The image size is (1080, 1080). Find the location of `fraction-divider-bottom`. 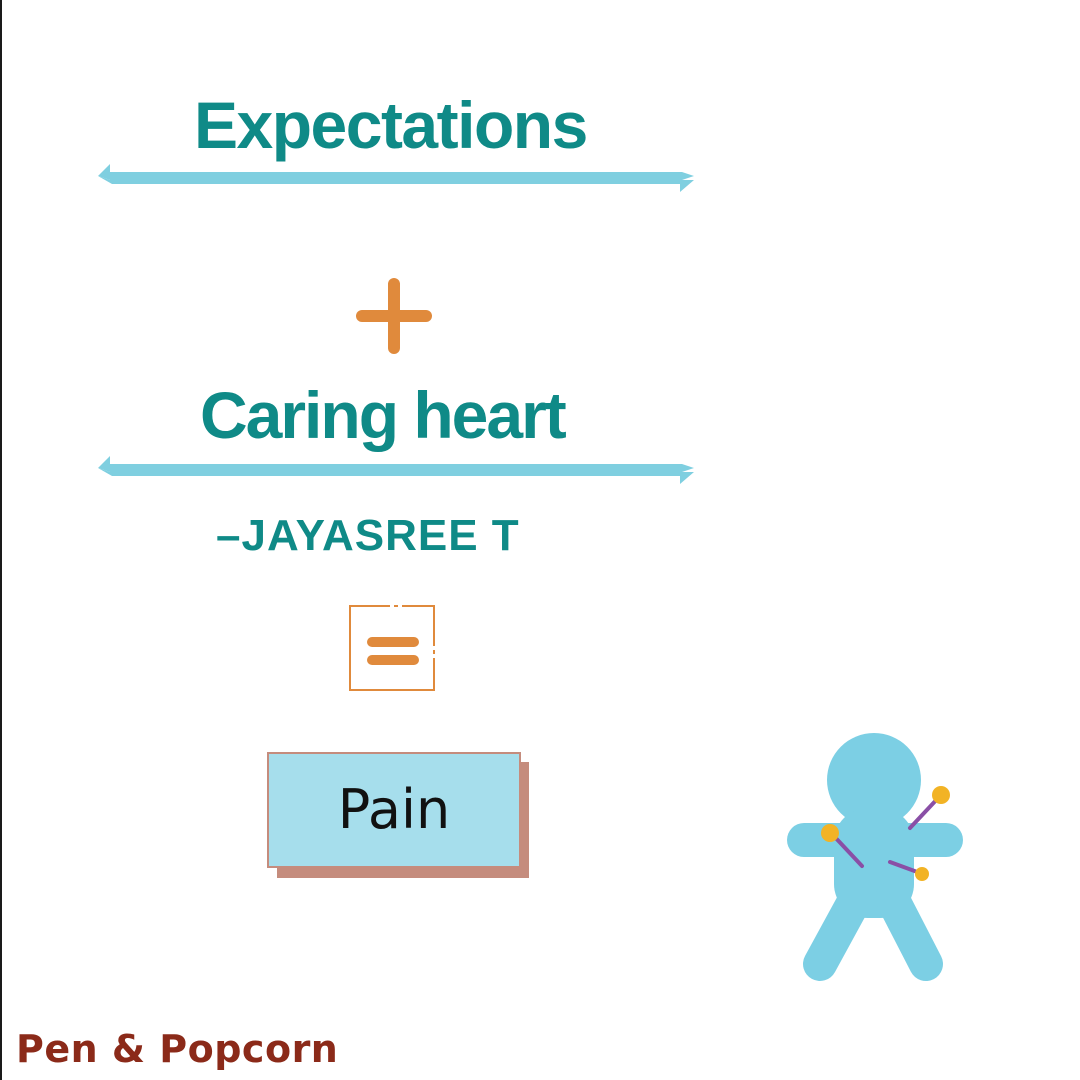

fraction-divider-bottom is located at coordinates (396, 470).